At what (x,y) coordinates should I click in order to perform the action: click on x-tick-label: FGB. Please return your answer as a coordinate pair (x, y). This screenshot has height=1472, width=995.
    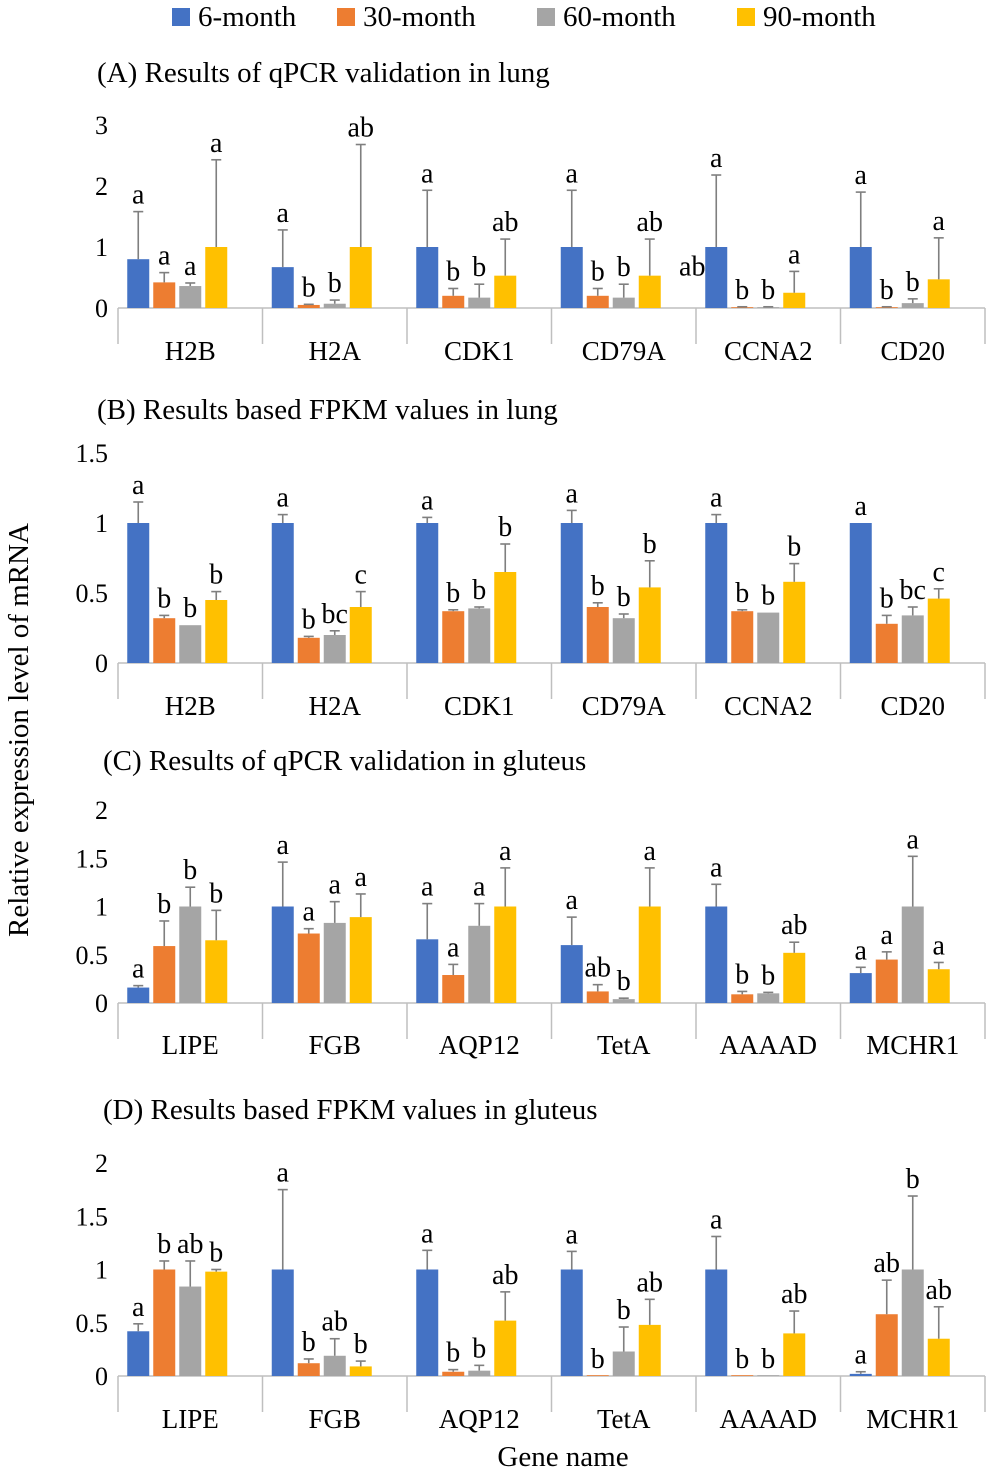
    Looking at the image, I should click on (334, 1419).